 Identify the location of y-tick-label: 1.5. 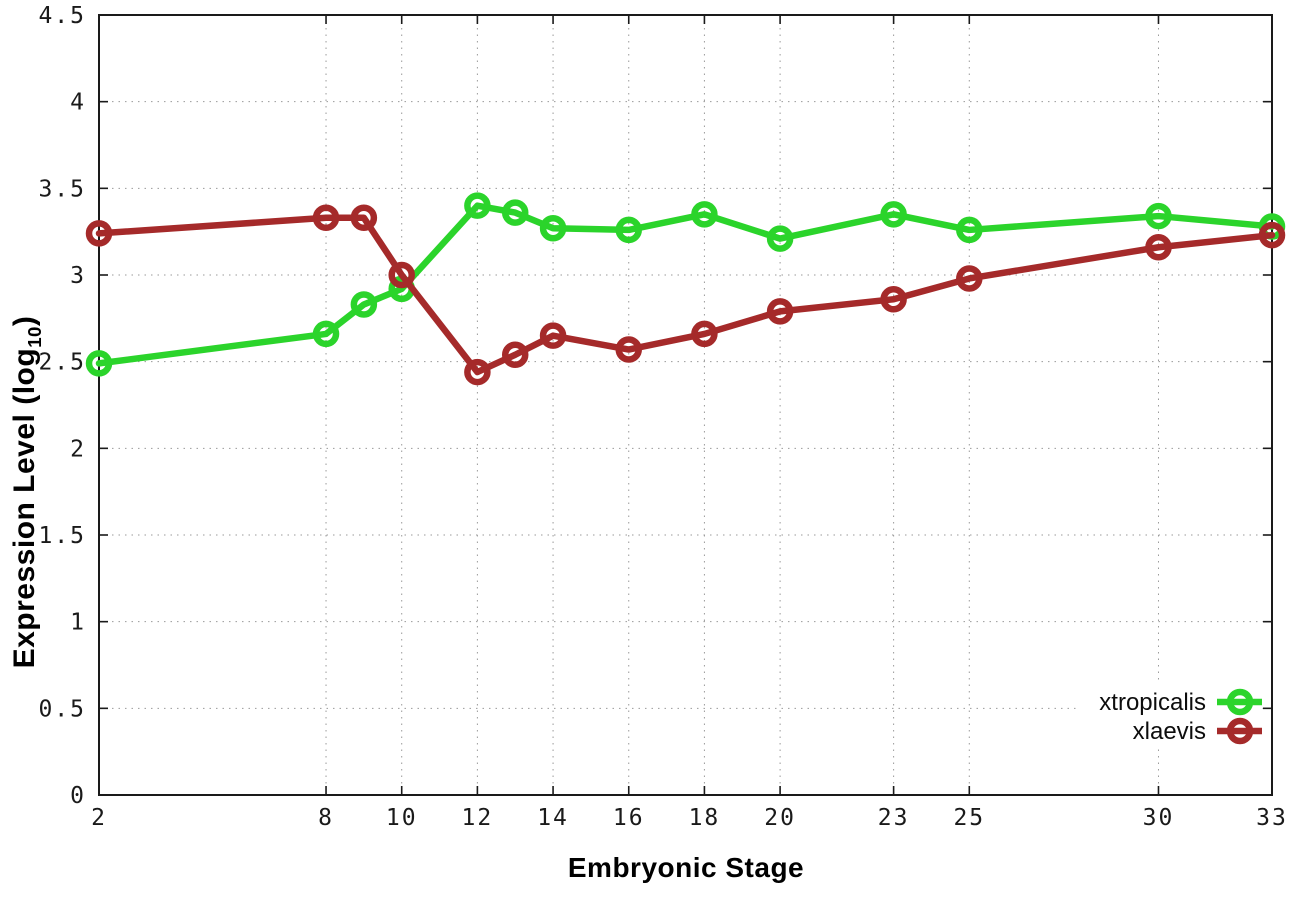
(62, 536).